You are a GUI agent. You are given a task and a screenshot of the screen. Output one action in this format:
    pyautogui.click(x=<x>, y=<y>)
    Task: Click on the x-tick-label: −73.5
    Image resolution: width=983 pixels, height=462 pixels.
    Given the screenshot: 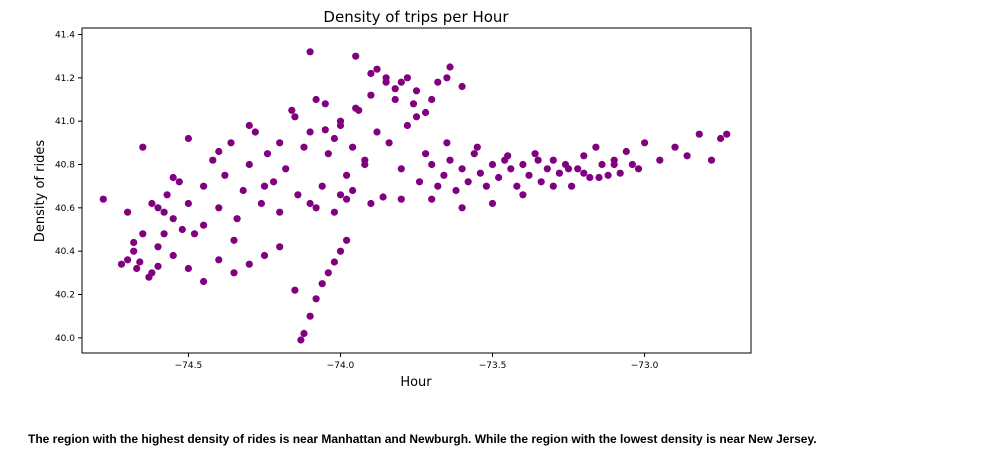 What is the action you would take?
    pyautogui.click(x=493, y=366)
    